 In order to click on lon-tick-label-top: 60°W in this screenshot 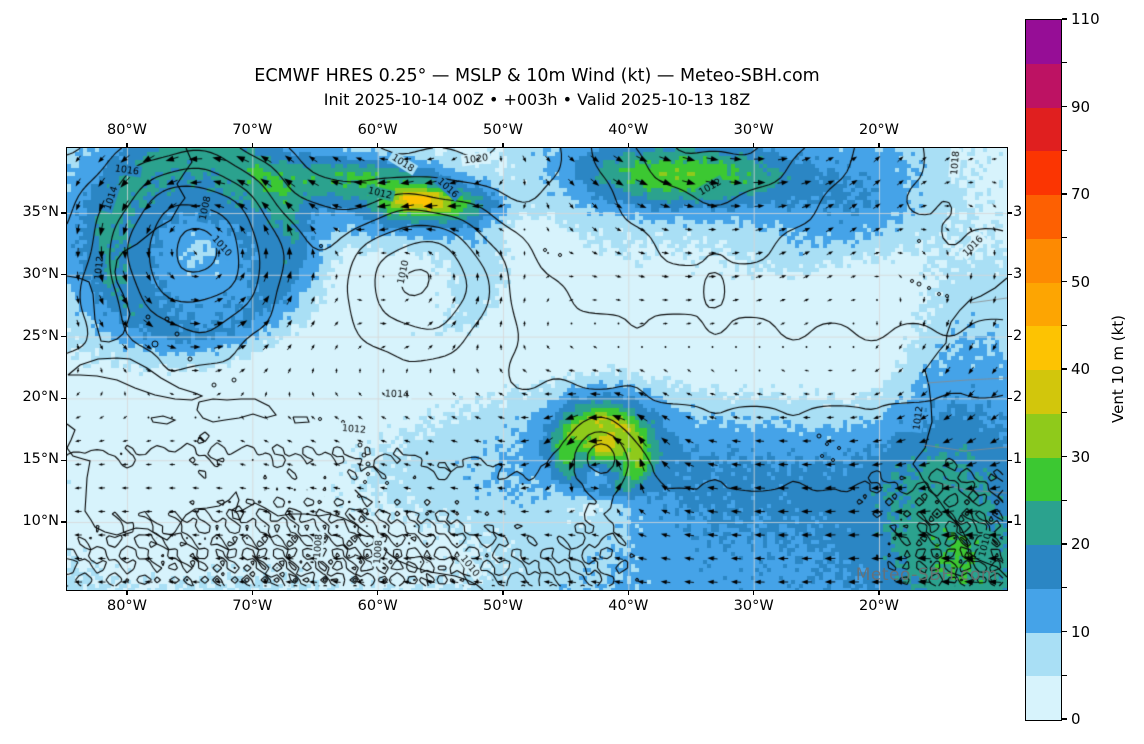, I will do `click(377, 130)`.